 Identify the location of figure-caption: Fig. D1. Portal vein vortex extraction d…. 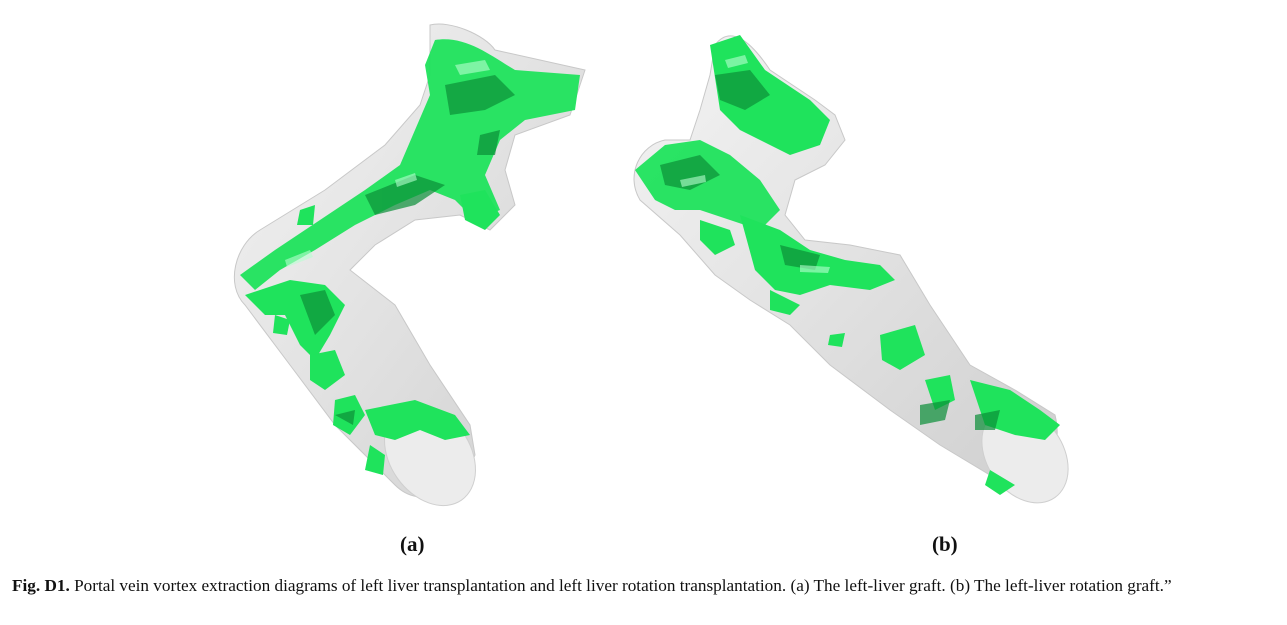
(644, 585).